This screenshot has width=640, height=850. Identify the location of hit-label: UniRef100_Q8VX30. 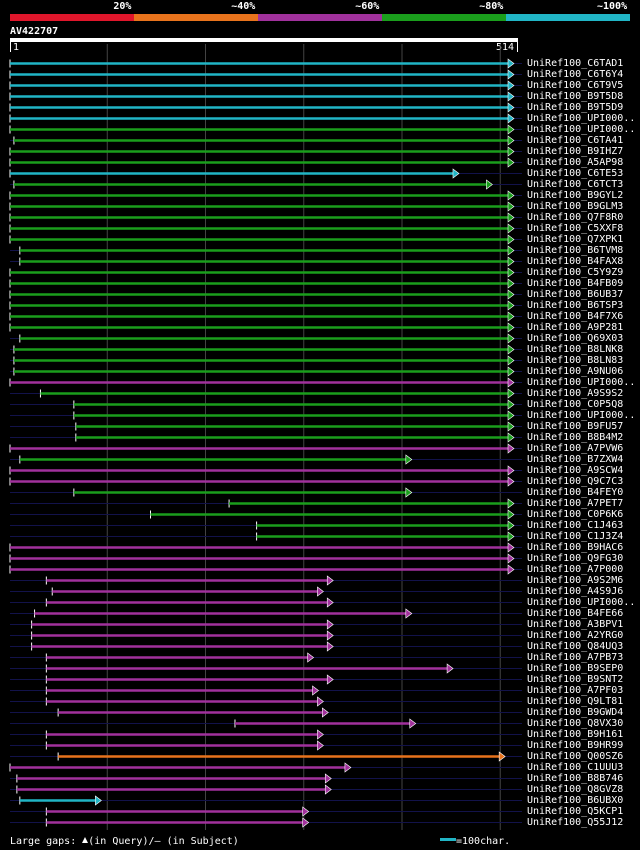
(575, 723).